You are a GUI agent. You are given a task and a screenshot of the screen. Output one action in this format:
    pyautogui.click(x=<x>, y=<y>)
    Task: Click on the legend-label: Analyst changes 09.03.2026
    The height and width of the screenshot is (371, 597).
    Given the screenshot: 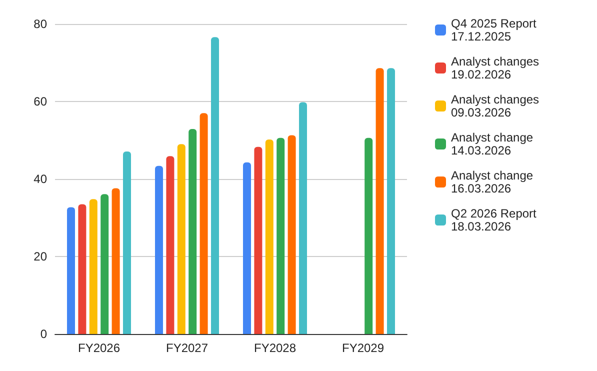 What is the action you would take?
    pyautogui.click(x=495, y=106)
    